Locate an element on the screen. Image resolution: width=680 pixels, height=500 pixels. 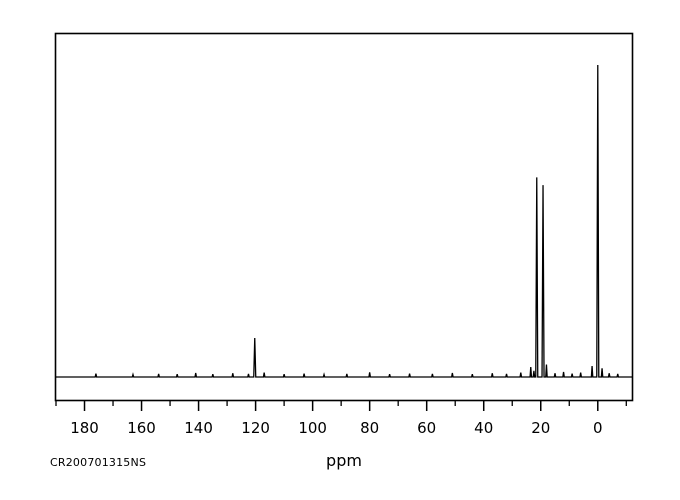
x-axis-title: ppm is located at coordinates (344, 460).